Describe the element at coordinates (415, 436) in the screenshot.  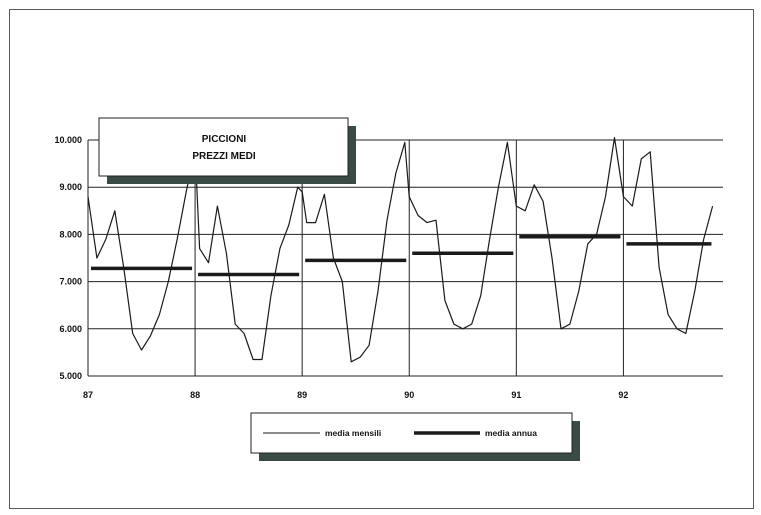
I see `legend: media mensili media annua` at that location.